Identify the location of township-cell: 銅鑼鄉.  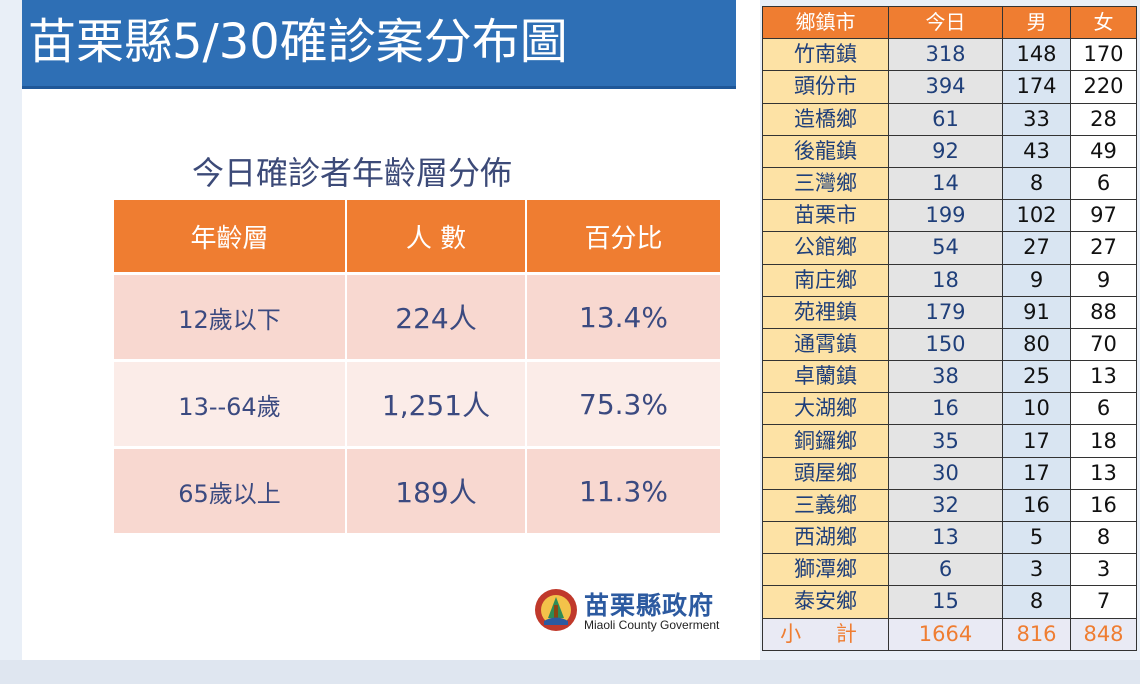
(825, 441).